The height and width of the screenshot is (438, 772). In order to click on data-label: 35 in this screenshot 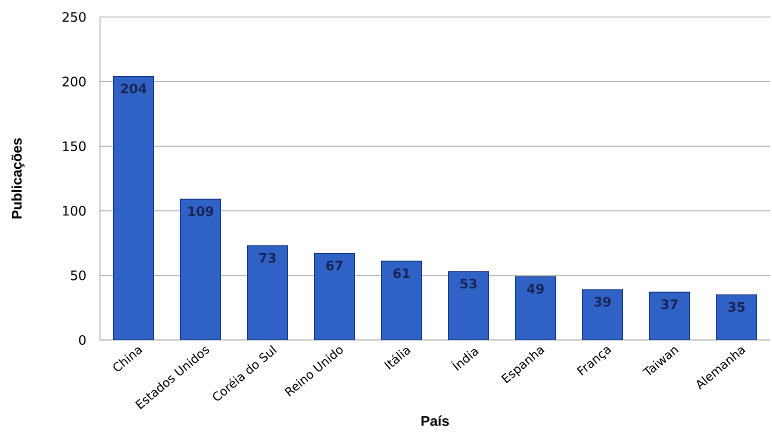, I will do `click(736, 307)`.